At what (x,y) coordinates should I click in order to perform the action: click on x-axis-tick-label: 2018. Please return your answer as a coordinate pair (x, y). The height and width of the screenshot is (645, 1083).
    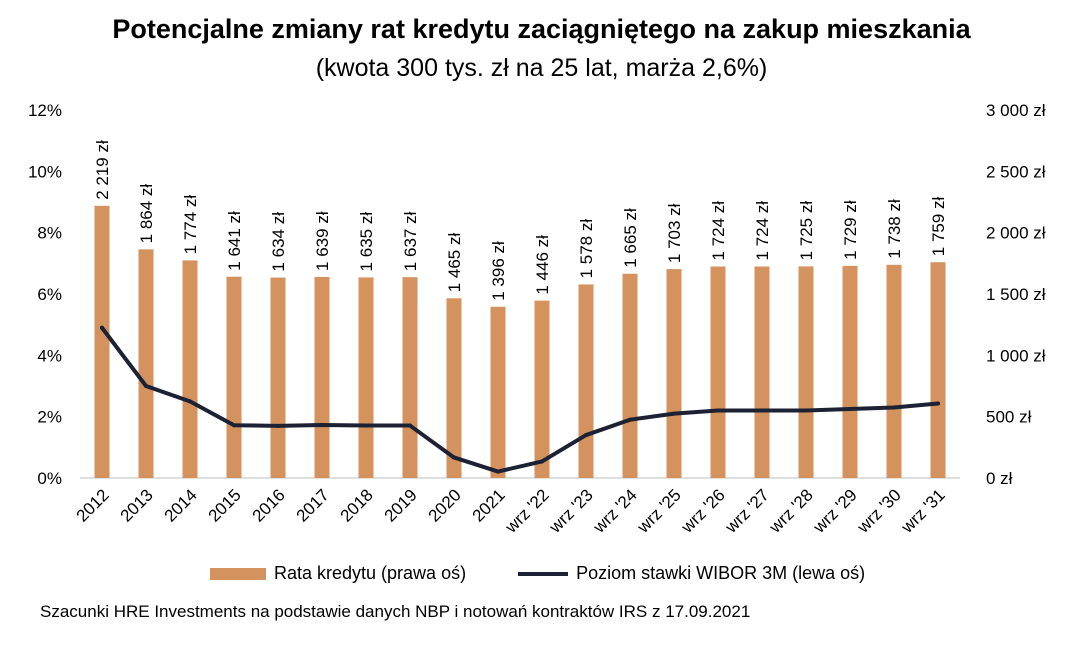
    Looking at the image, I should click on (357, 505).